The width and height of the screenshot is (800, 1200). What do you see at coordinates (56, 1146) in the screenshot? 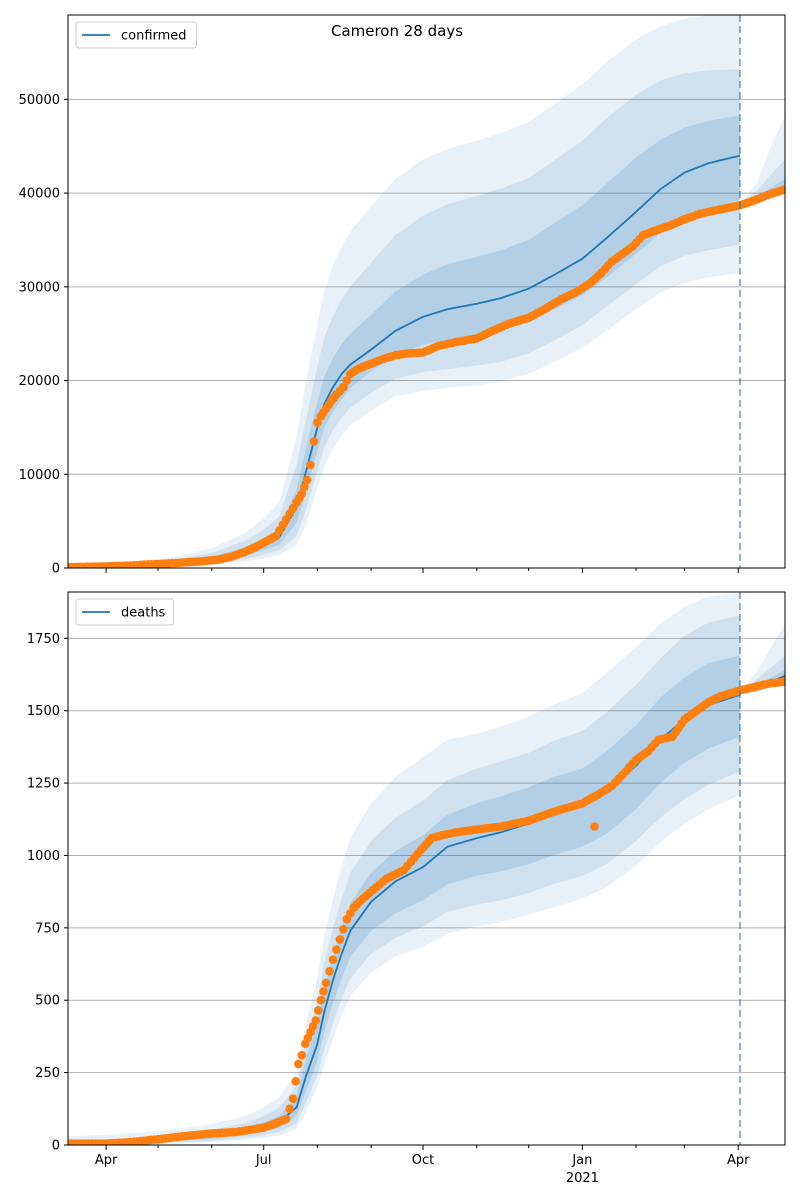
I see `deaths-y-tick-label: 0` at bounding box center [56, 1146].